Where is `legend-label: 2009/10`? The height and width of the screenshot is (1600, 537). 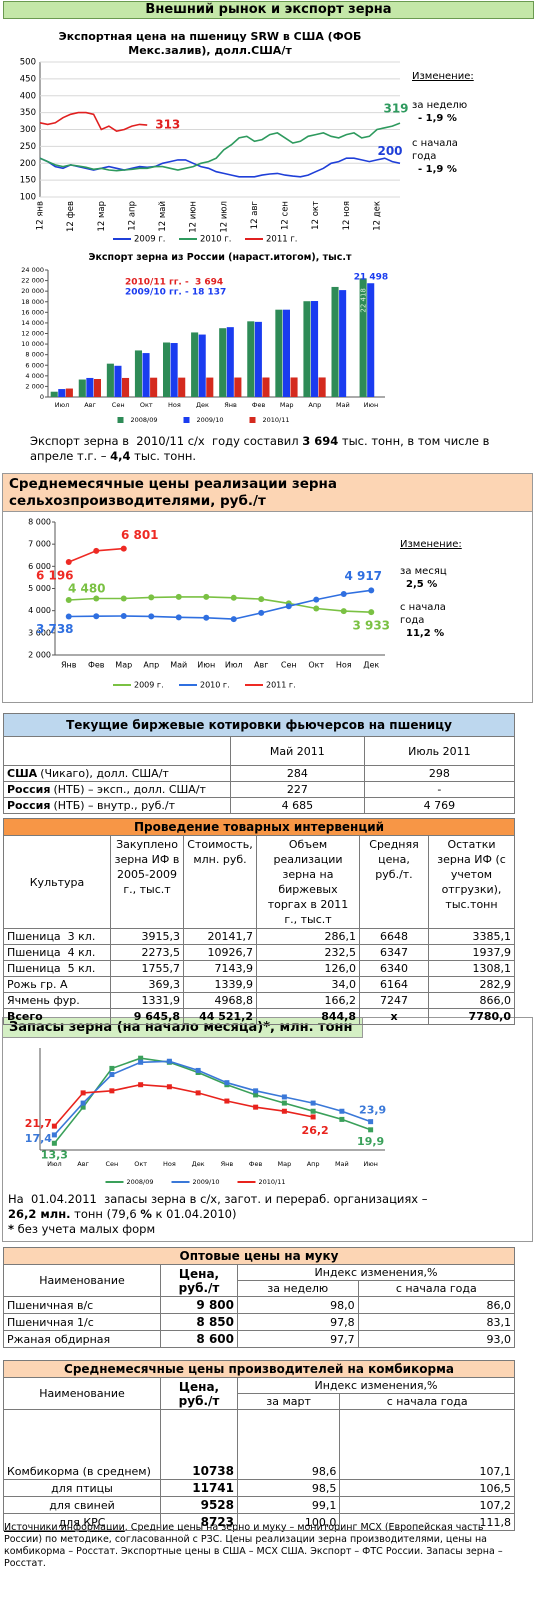 legend-label: 2009/10 is located at coordinates (206, 1182).